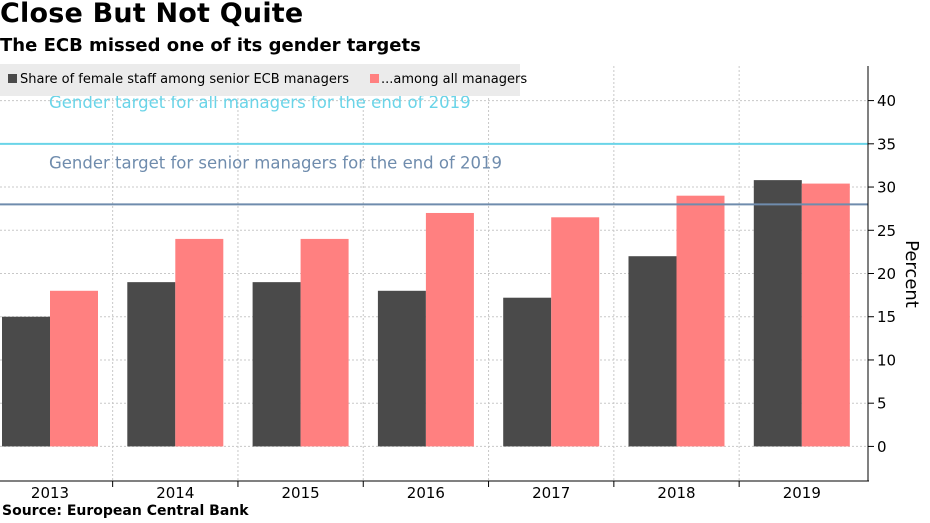  What do you see at coordinates (151, 364) in the screenshot?
I see `bar-senior-2014` at bounding box center [151, 364].